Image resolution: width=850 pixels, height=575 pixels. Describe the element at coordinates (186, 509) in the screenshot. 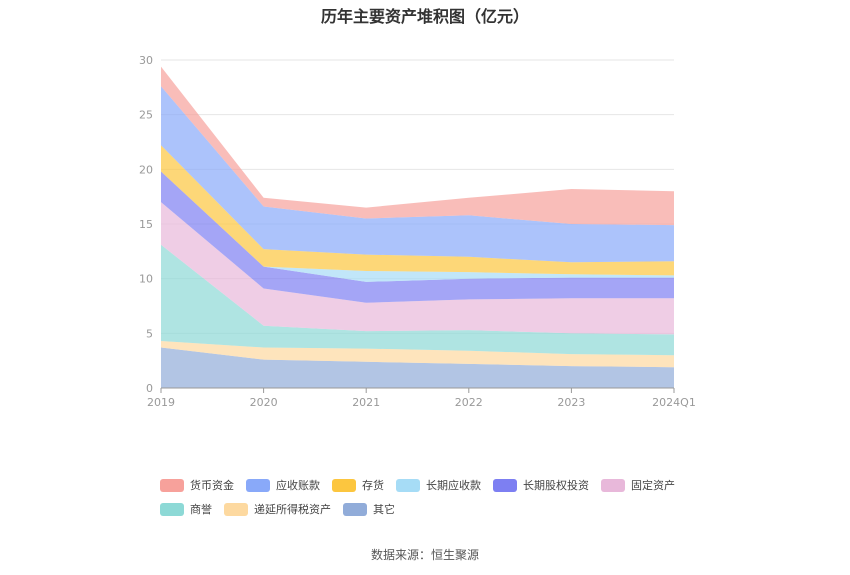

I see `legend-item: 商誉` at that location.